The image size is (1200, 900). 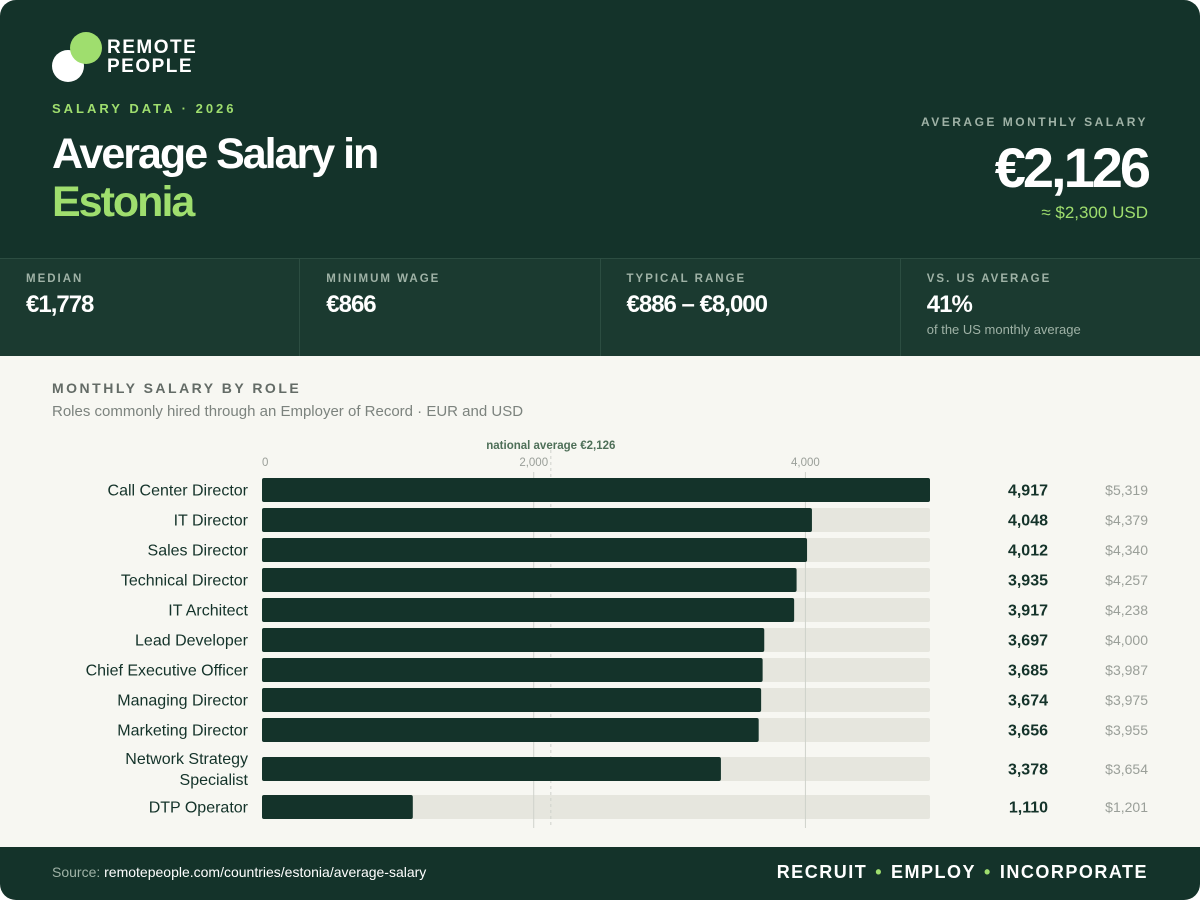 I want to click on value-label-usd: $3,975, so click(x=1126, y=700).